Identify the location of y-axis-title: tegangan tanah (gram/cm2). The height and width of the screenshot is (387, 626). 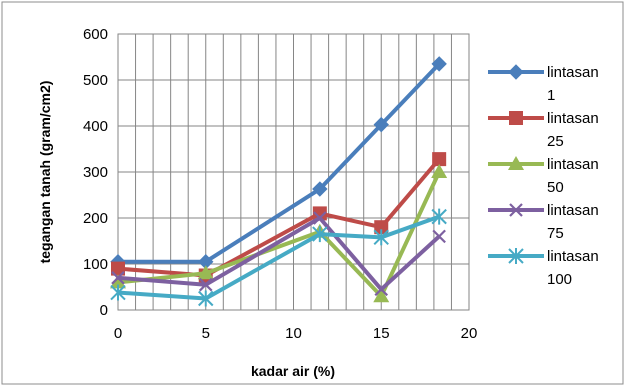
(45, 172).